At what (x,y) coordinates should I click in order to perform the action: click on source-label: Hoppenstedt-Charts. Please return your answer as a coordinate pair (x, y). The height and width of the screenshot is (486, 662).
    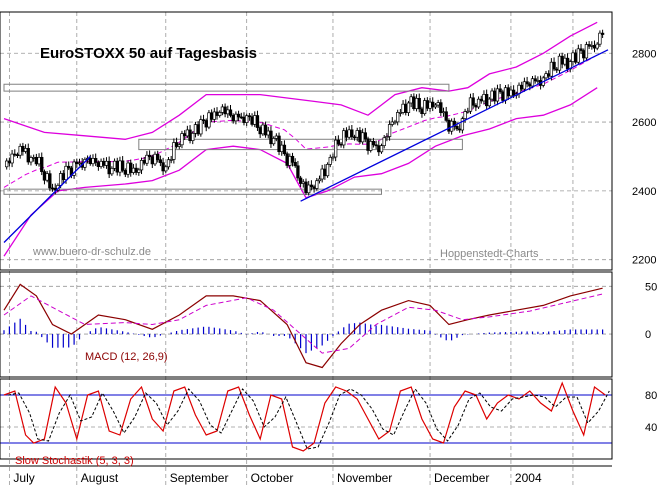
    Looking at the image, I should click on (489, 254).